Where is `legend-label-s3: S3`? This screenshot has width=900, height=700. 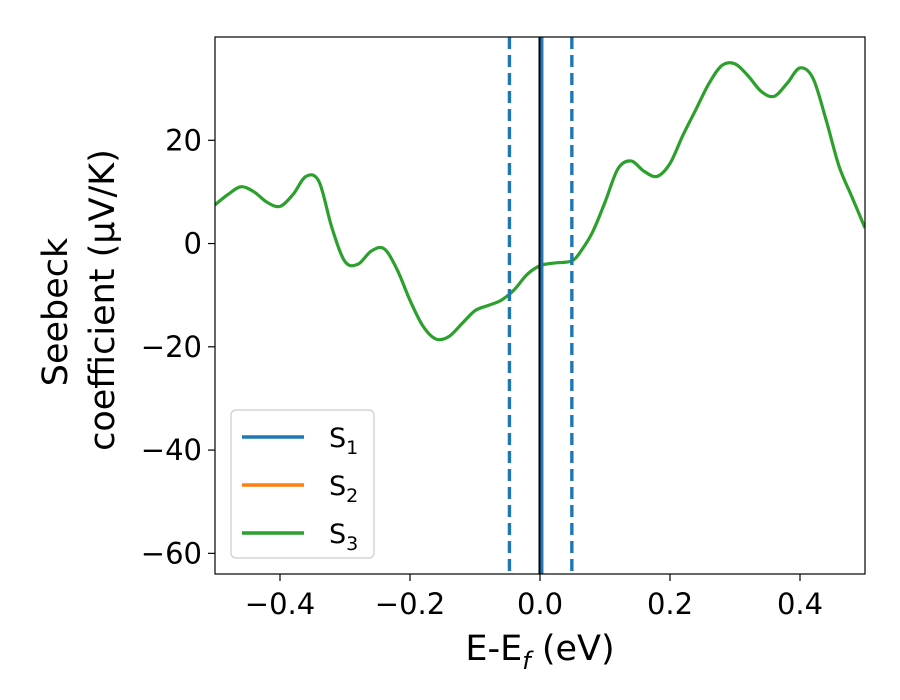
legend-label-s3: S3 is located at coordinates (343, 537).